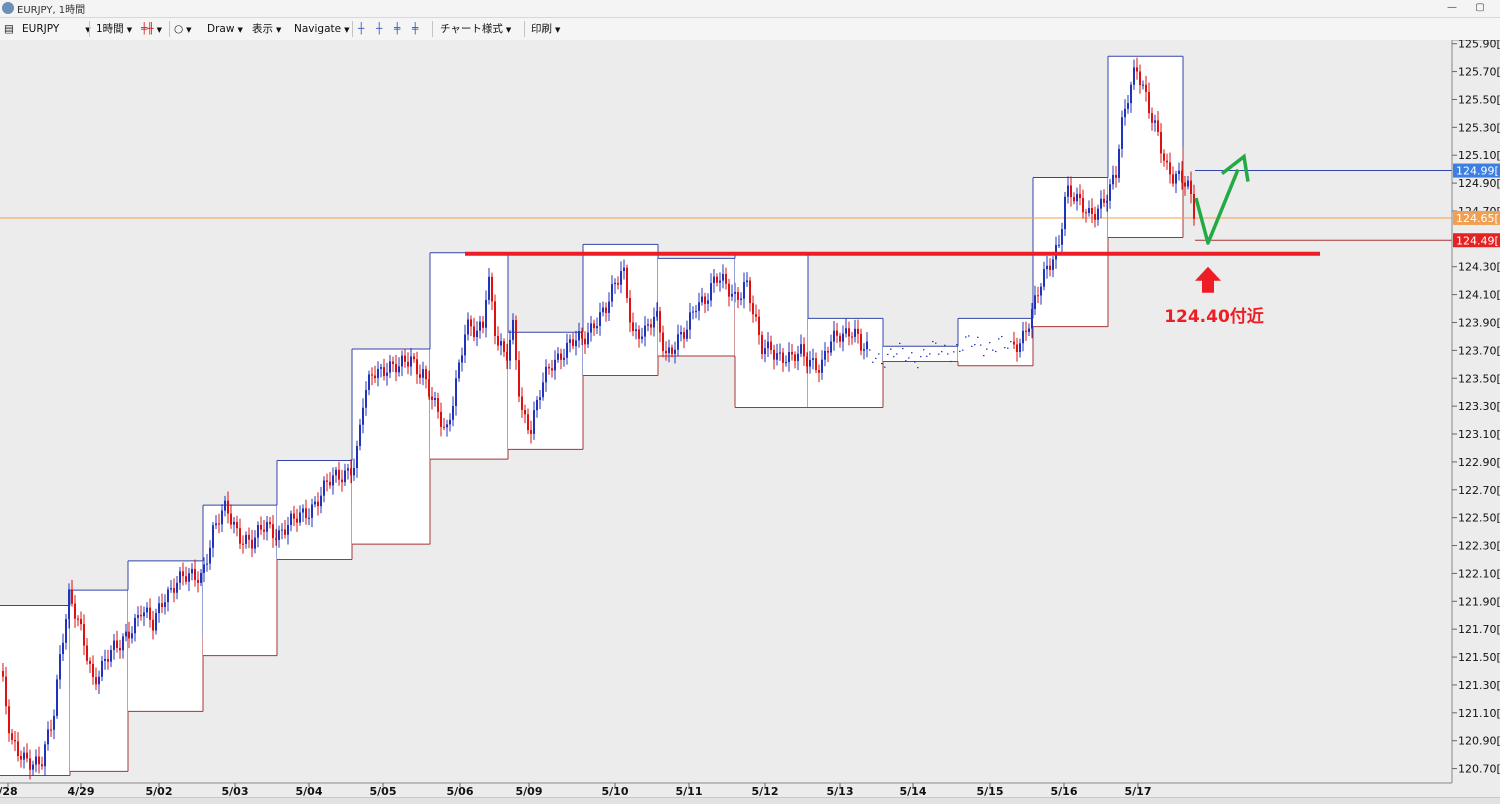 The image size is (1500, 804). I want to click on chart-style-menu: チャート様式 ▼, so click(475, 29).